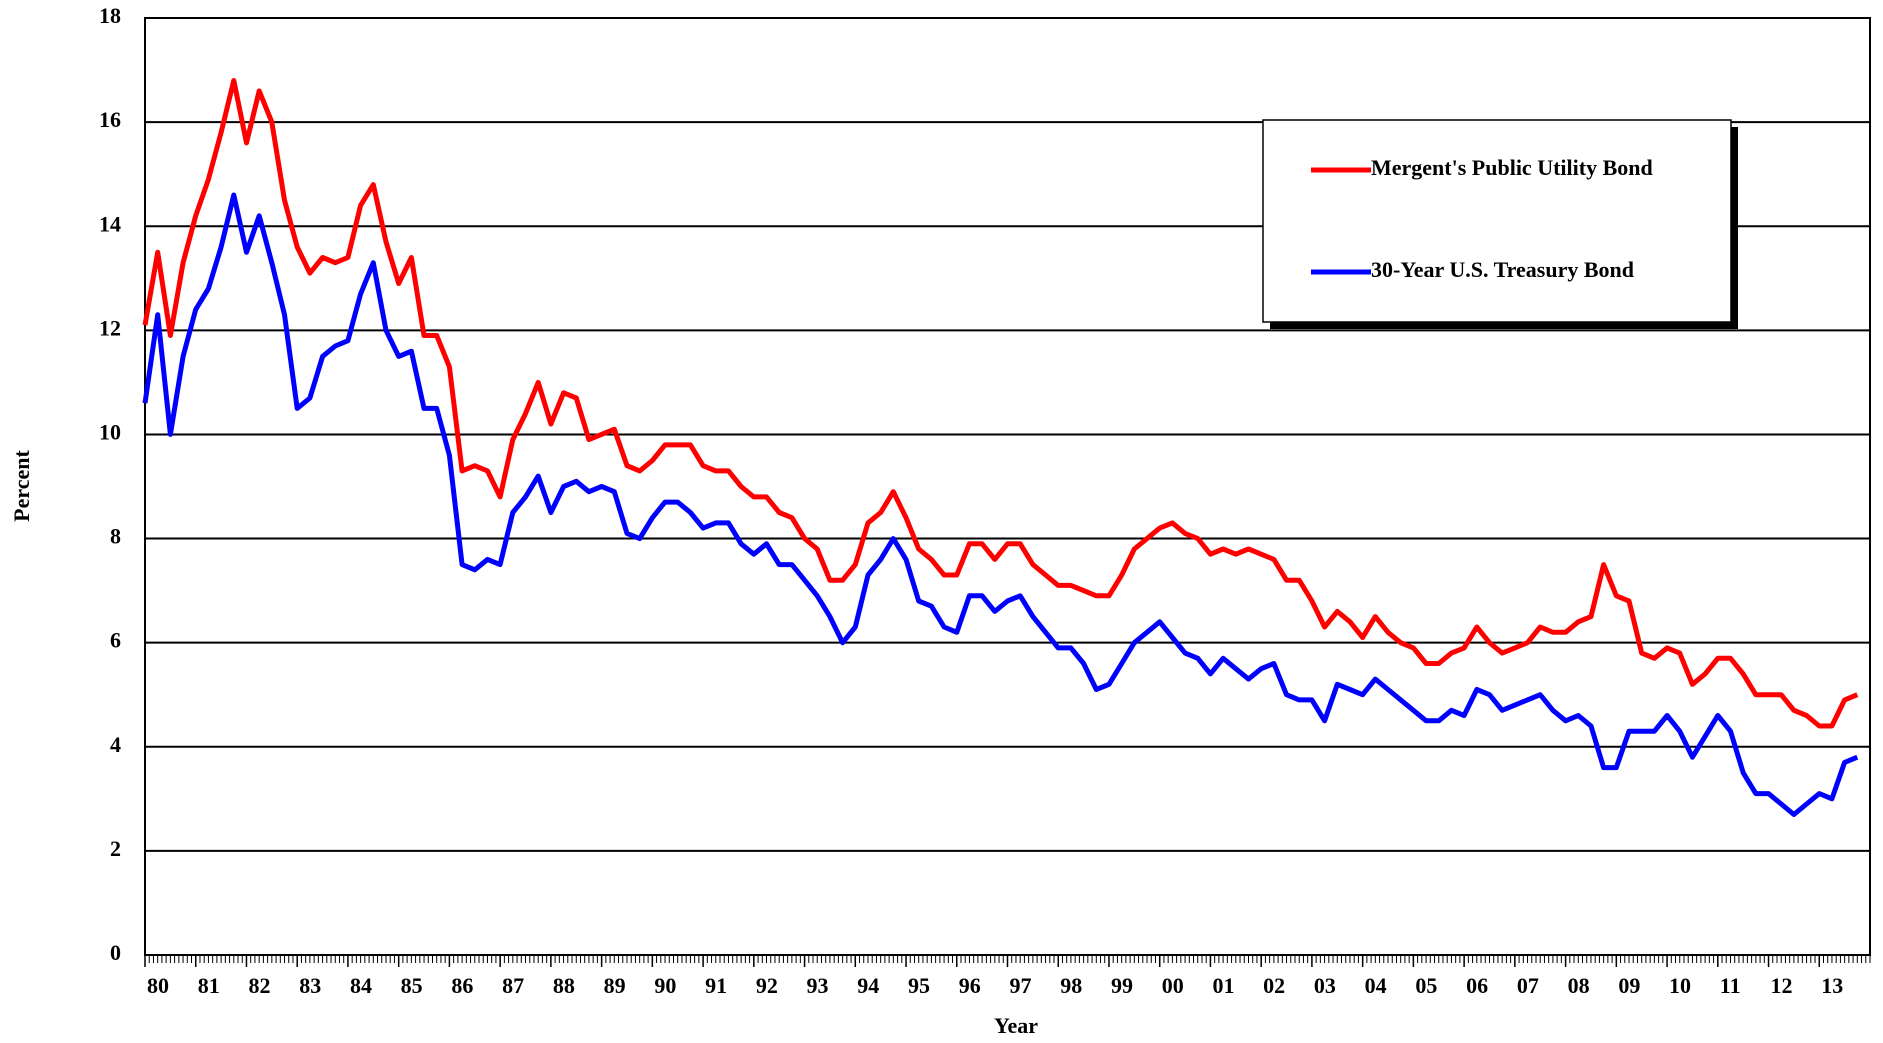 The image size is (1883, 1043). What do you see at coordinates (1782, 985) in the screenshot?
I see `x-tick-label: 12` at bounding box center [1782, 985].